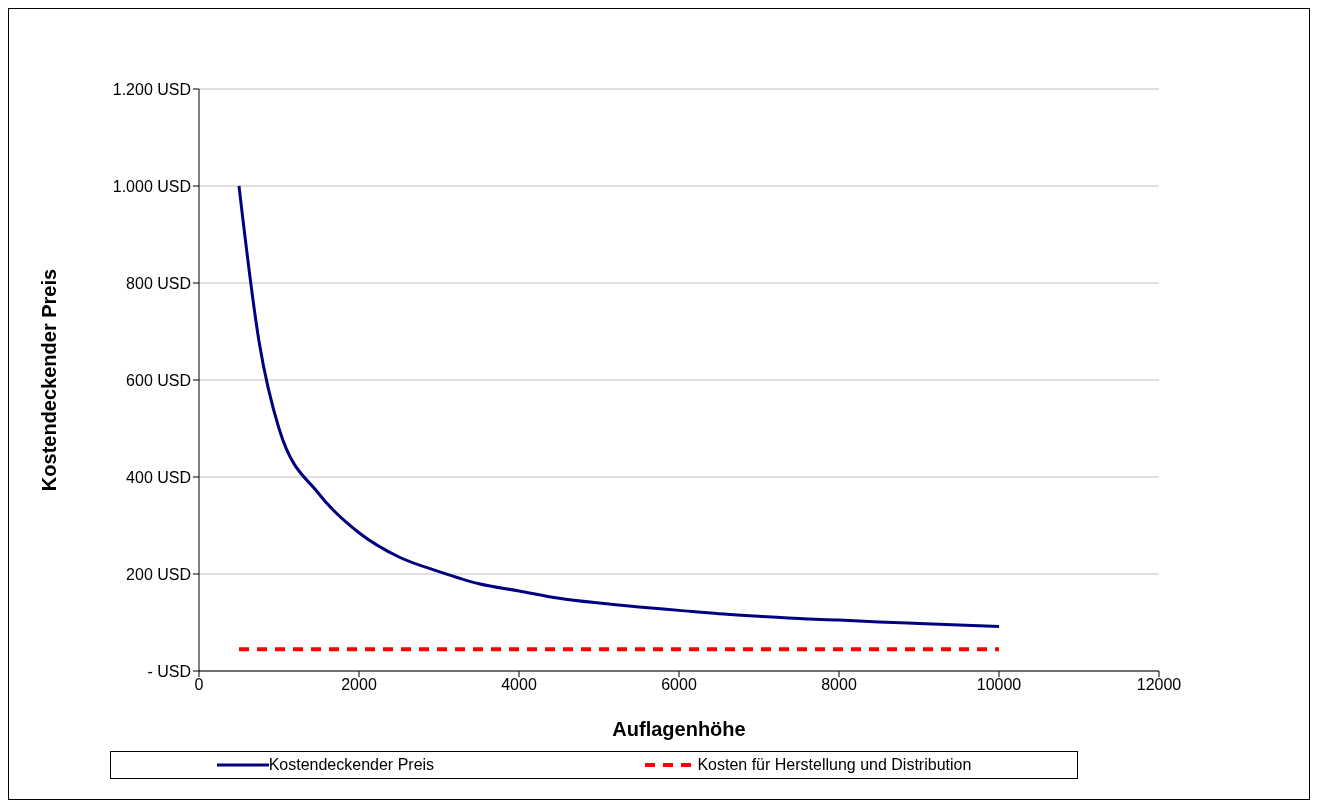 The image size is (1318, 810). Describe the element at coordinates (151, 186) in the screenshot. I see `y-tick-label: 1.000 USD` at that location.